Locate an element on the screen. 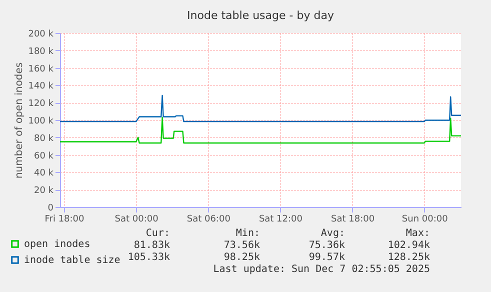  text: 75.36k is located at coordinates (326, 245).